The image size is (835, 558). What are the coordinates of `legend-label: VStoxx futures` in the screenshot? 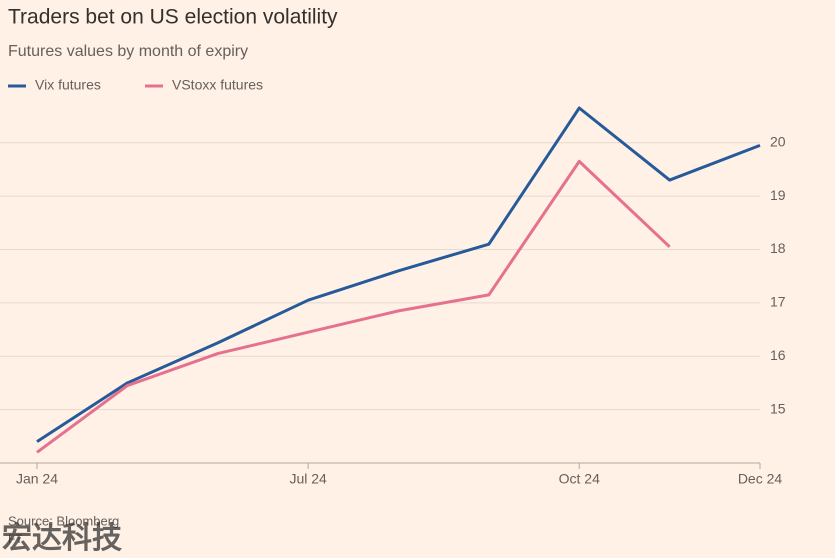 It's located at (217, 85).